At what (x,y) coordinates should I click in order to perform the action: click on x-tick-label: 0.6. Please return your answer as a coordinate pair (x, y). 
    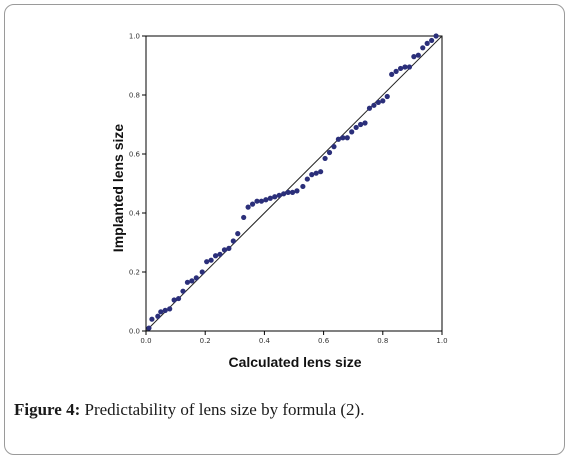
    Looking at the image, I should click on (324, 341).